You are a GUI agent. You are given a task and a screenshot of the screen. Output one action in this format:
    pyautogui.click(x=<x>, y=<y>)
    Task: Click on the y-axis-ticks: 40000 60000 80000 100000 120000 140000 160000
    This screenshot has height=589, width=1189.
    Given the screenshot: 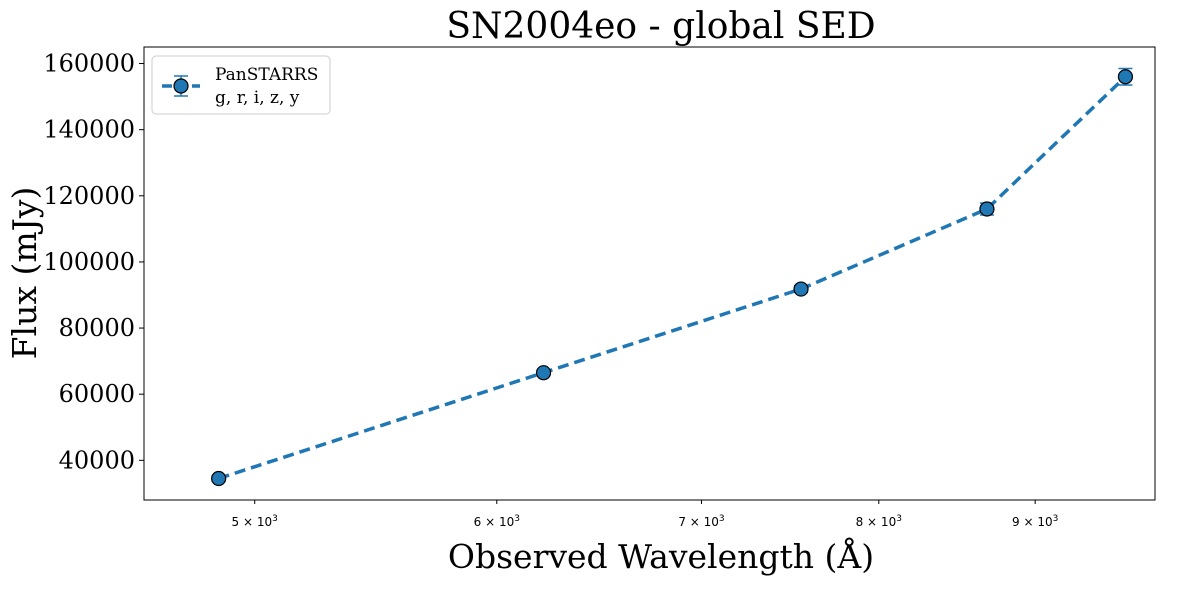 What is the action you would take?
    pyautogui.click(x=93, y=262)
    